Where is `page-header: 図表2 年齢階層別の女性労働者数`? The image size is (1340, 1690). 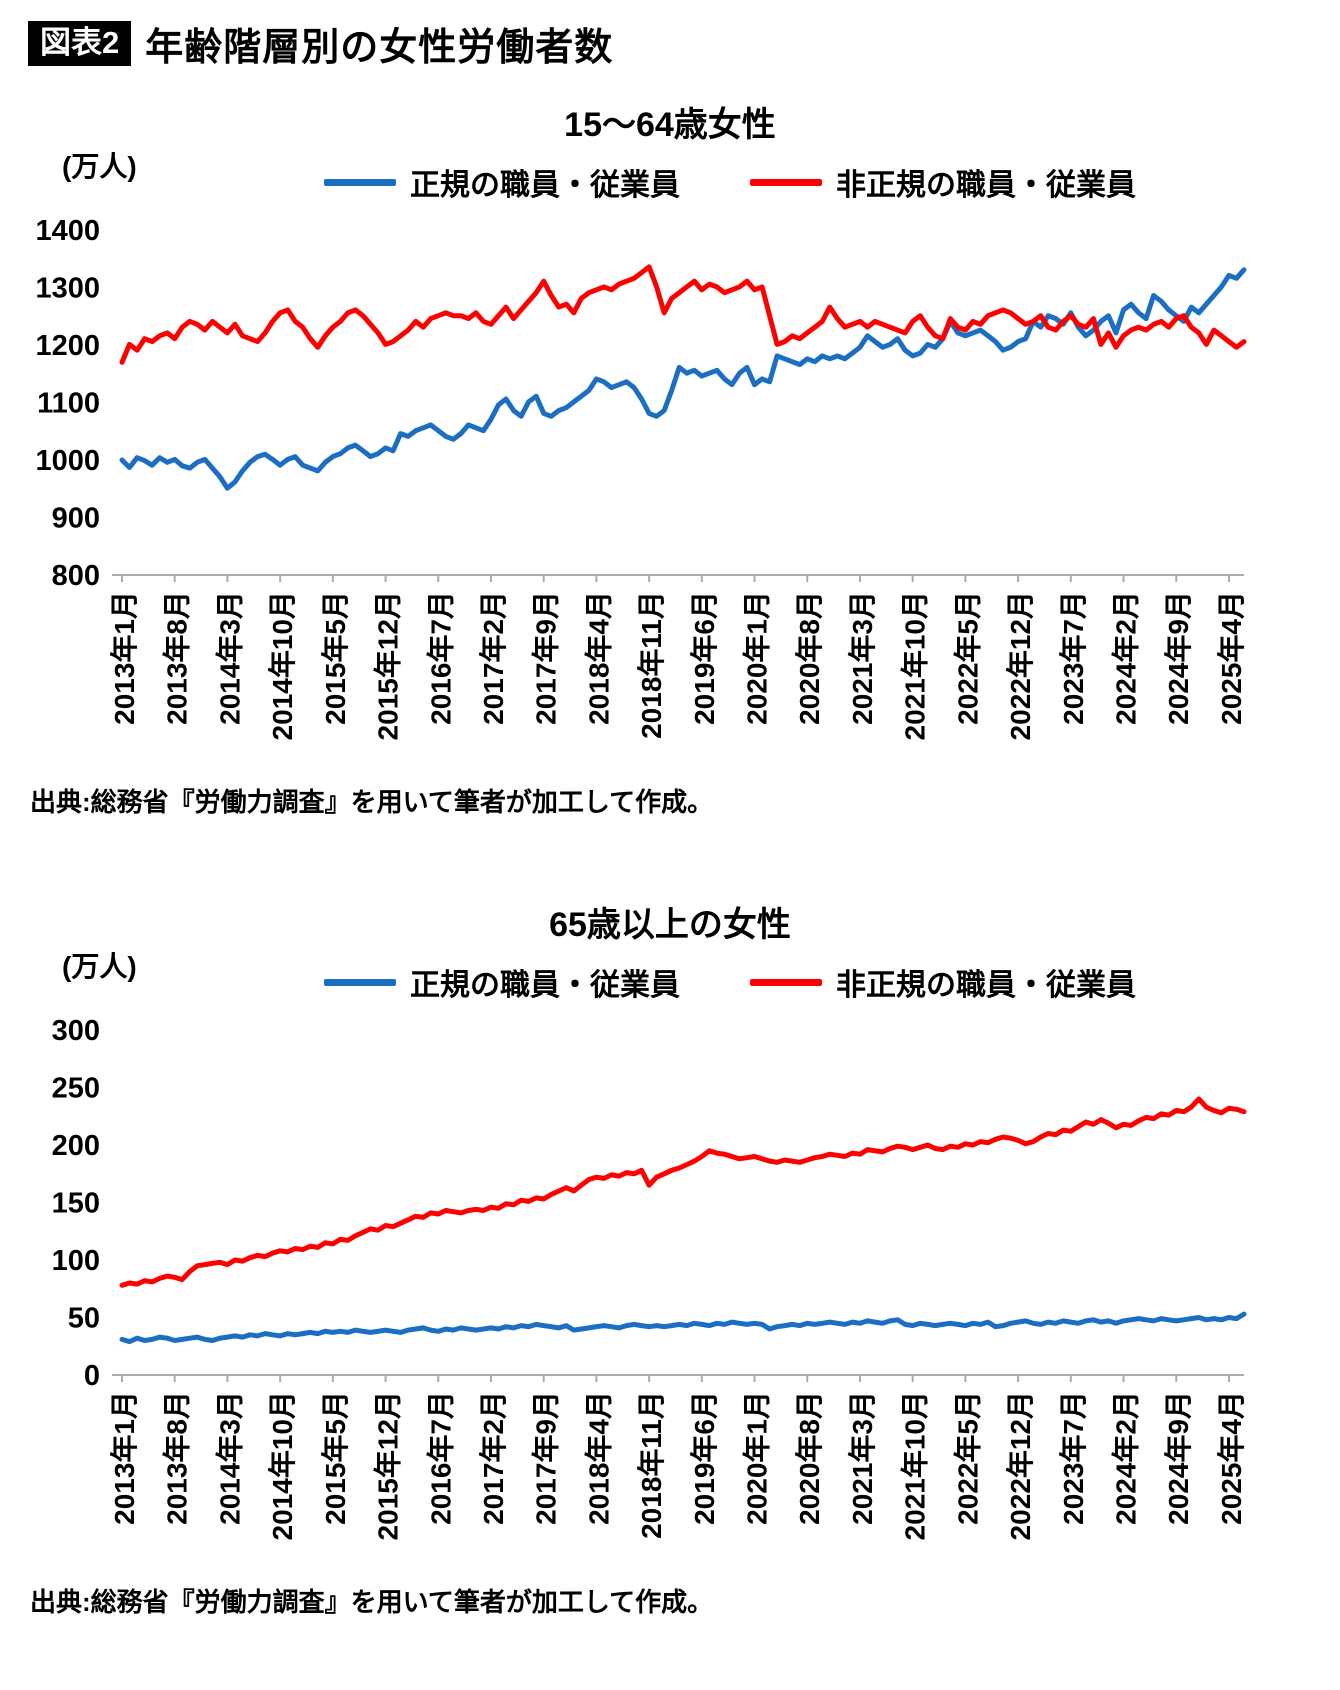 page-header: 図表2 年齢階層別の女性労働者数 is located at coordinates (684, 43).